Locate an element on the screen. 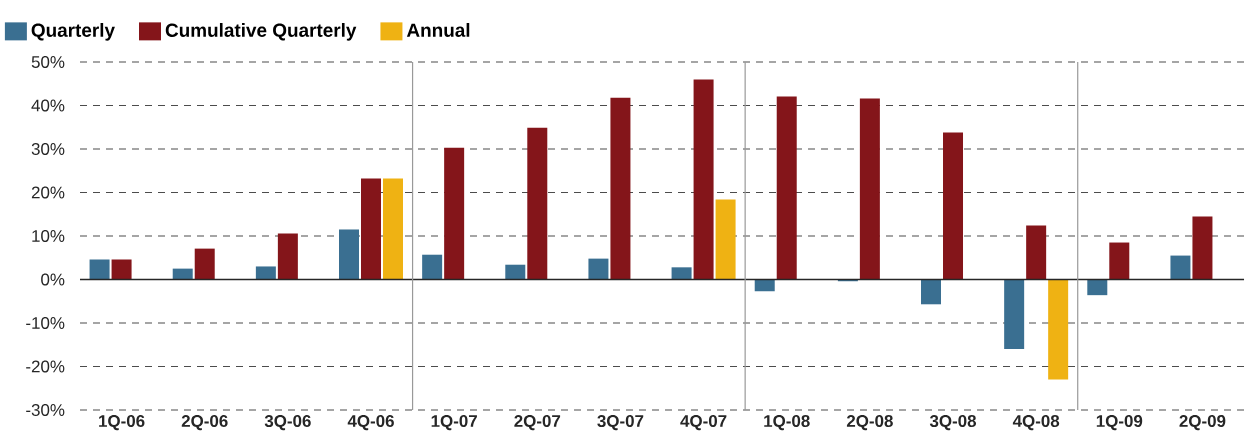 This screenshot has width=1248, height=437. legend-label: Cumulative Quarterly is located at coordinates (261, 32).